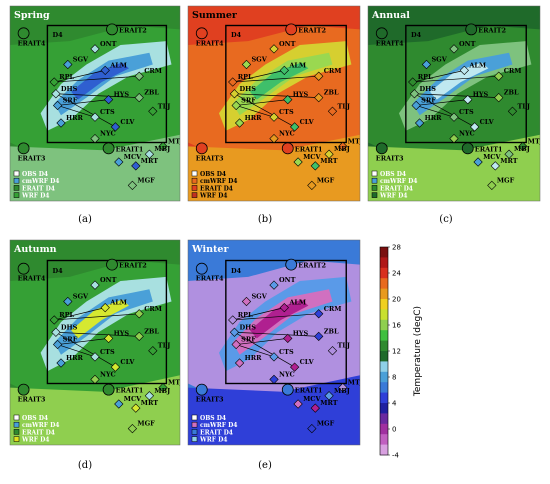 The image size is (550, 484). I want to click on station-marker-mrt, so click(315, 166).